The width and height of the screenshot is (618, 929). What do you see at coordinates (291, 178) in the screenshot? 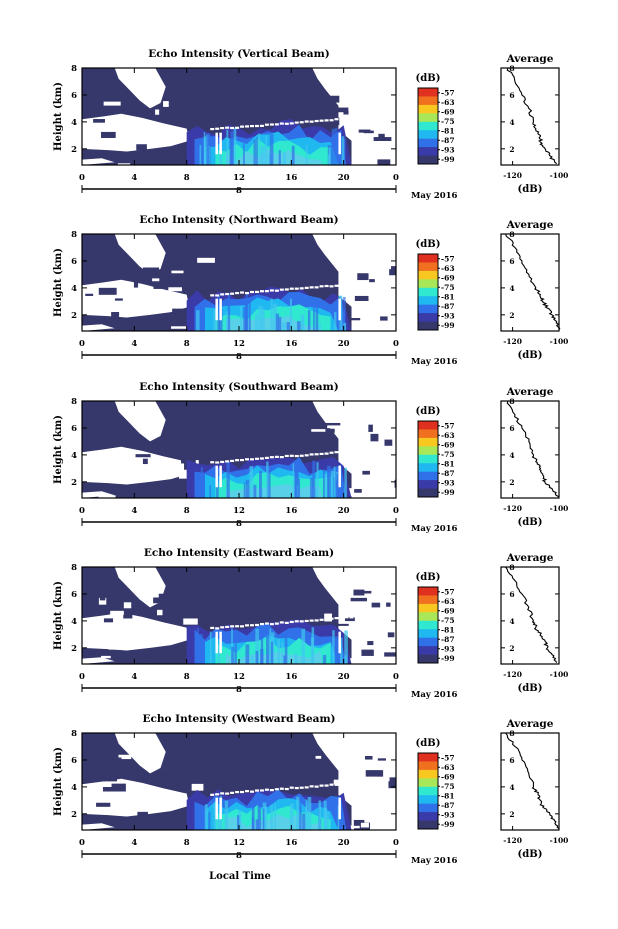
I see `x-tick-label: 16` at bounding box center [291, 178].